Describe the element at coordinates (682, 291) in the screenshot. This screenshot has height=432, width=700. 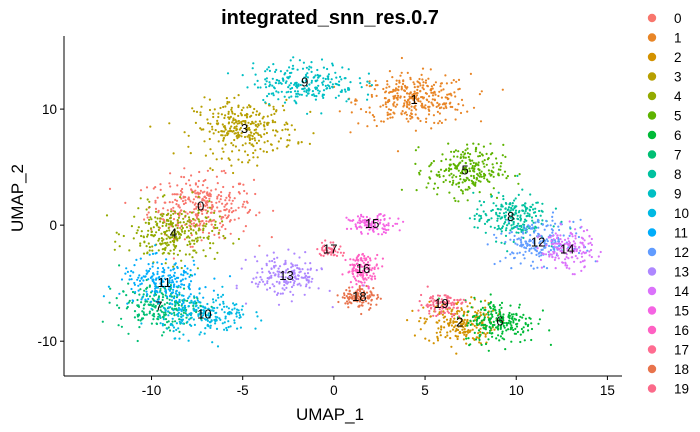
I see `legend-label: 14` at that location.